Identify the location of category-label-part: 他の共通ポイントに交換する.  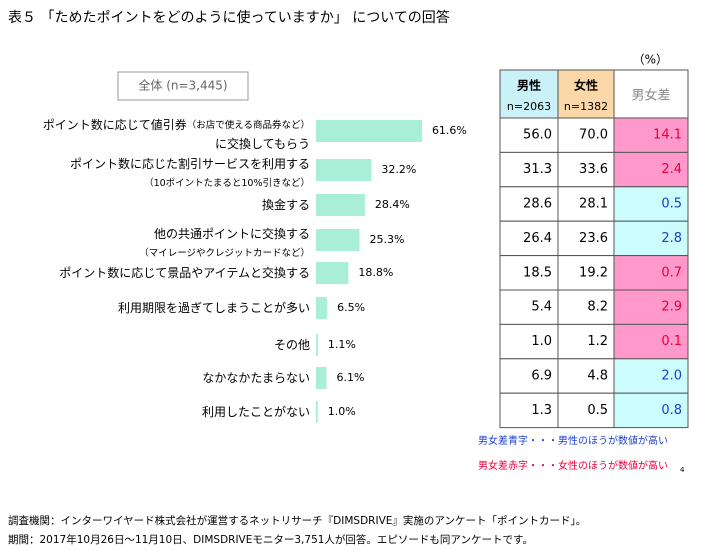
(232, 233).